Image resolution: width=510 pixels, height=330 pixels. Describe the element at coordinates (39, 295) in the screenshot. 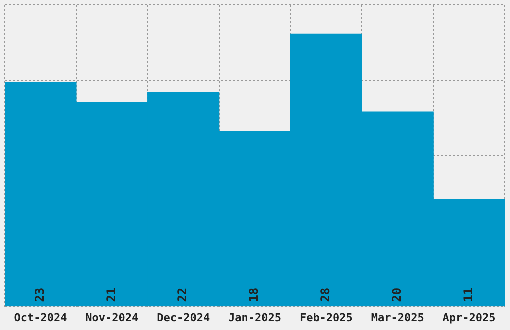

I see `data-label: 23` at that location.